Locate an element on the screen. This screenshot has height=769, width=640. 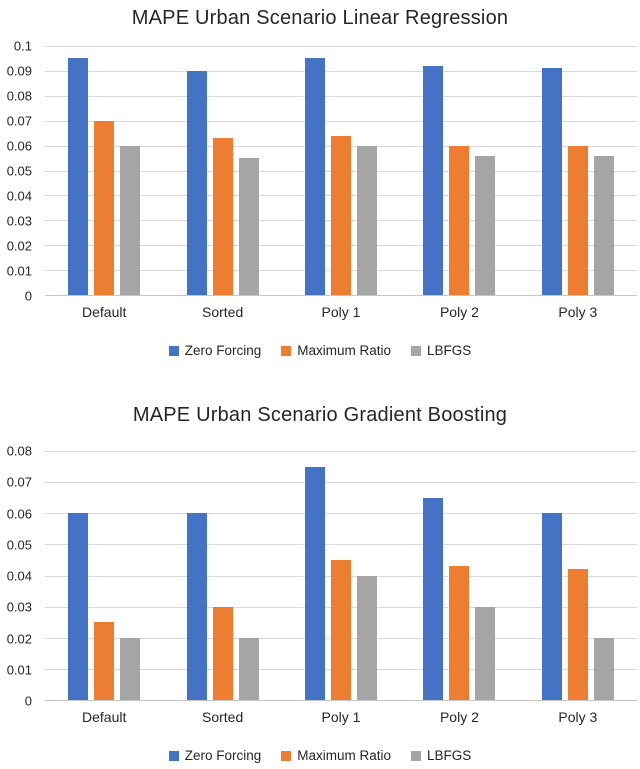
y-tick-label: 0.03 is located at coordinates (19, 607).